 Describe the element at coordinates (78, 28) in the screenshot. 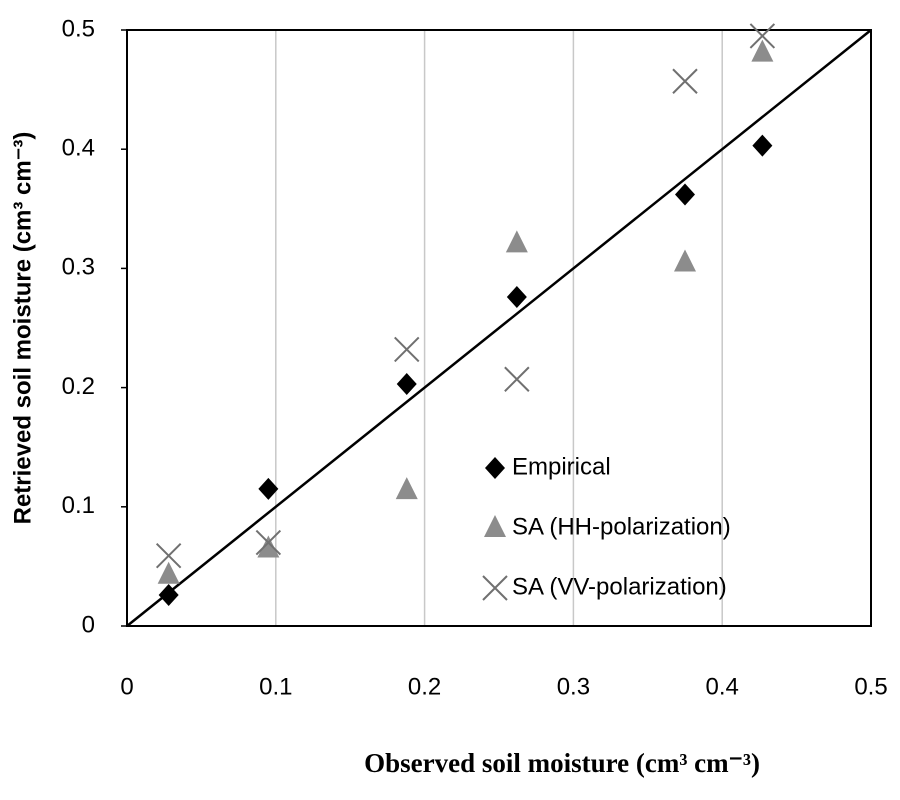

I see `y-tick-label: 0.5` at that location.